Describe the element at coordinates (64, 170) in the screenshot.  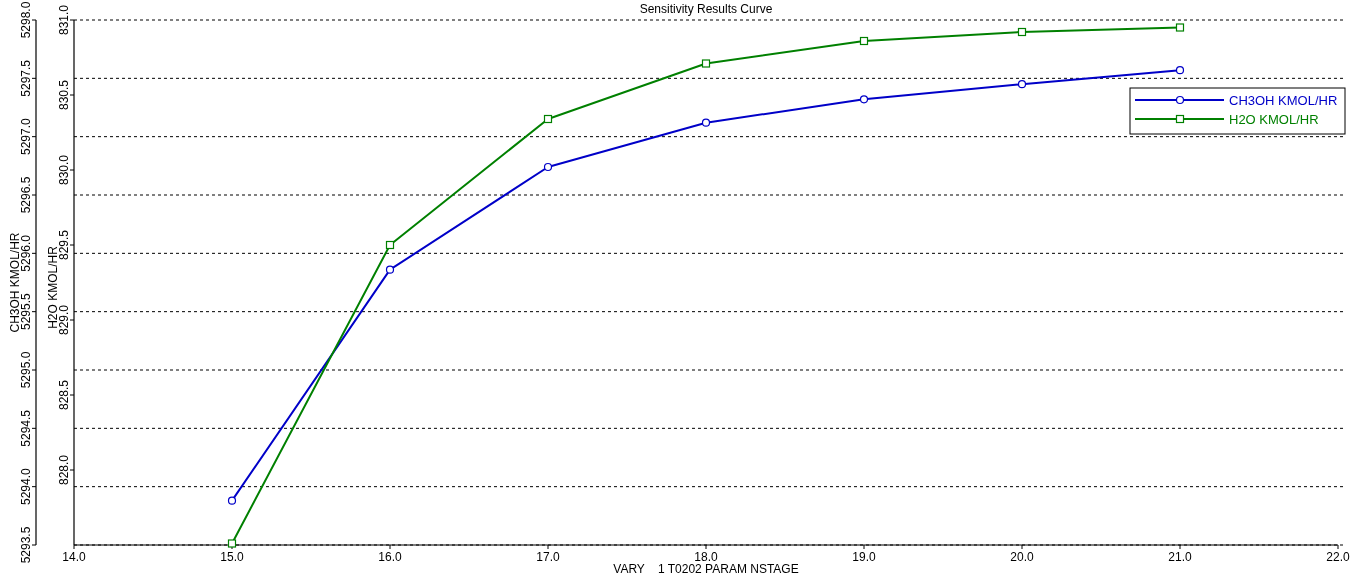
I see `y2-tick-label: 830.0` at that location.